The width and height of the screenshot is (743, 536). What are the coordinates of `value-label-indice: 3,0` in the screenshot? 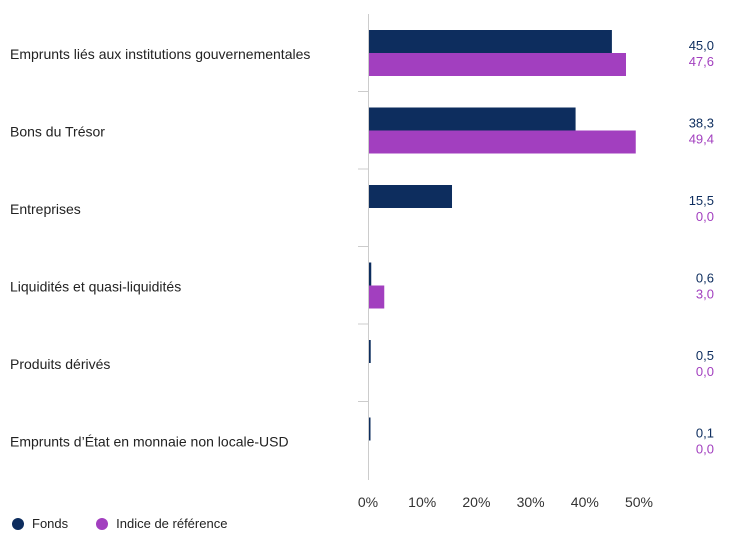 It's located at (705, 294).